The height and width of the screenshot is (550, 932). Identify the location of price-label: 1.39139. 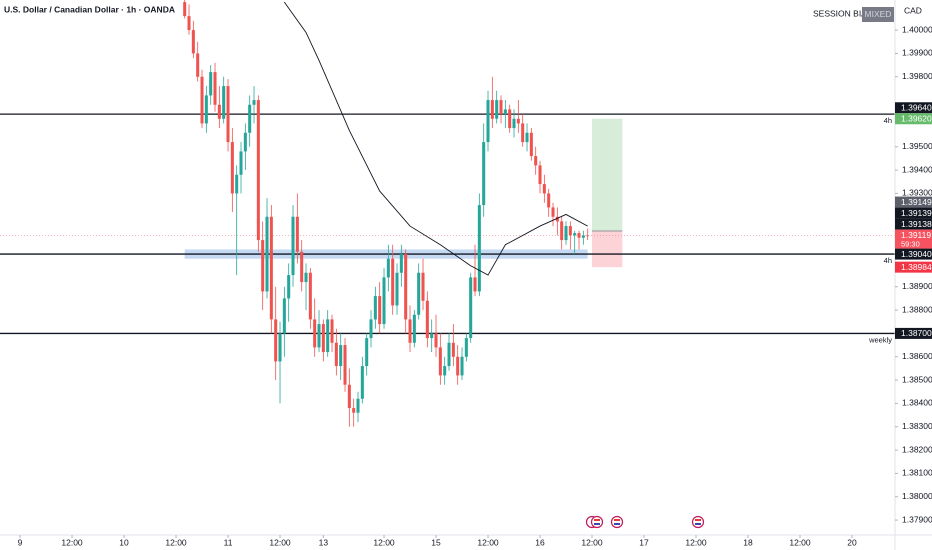
(916, 213).